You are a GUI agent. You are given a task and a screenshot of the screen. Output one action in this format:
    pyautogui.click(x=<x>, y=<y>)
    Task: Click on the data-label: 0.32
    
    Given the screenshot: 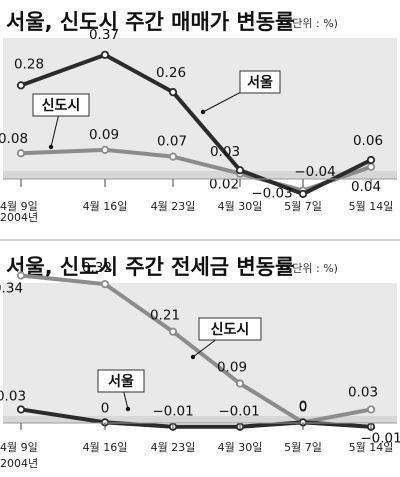 What is the action you would take?
    pyautogui.click(x=97, y=268)
    